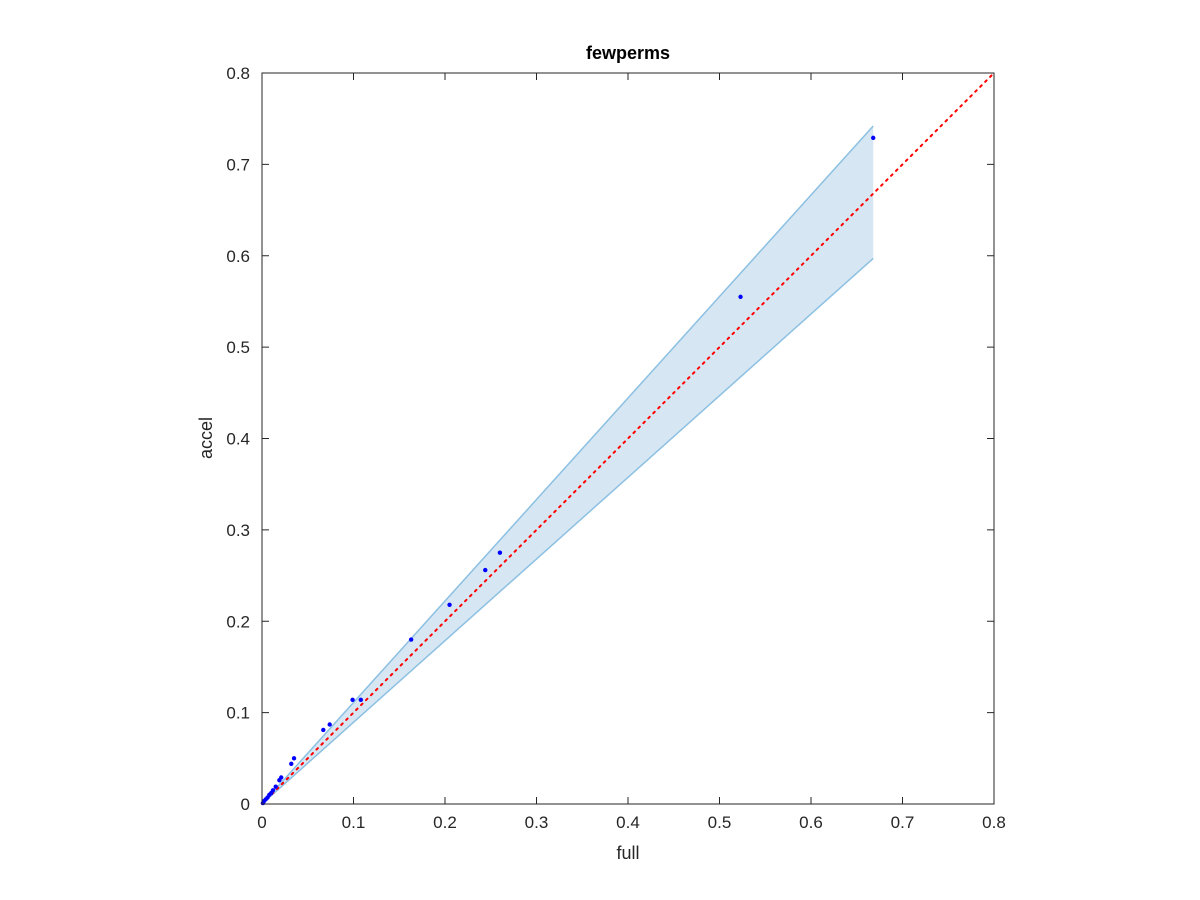 This screenshot has height=900, width=1200. I want to click on y-tick-label: 0.5, so click(238, 347).